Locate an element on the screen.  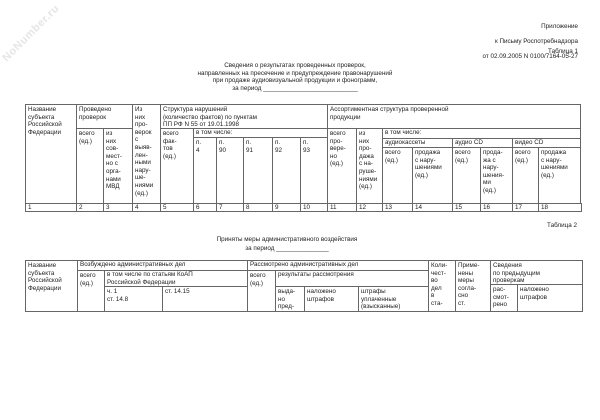
column-number: 12 is located at coordinates (369, 207).